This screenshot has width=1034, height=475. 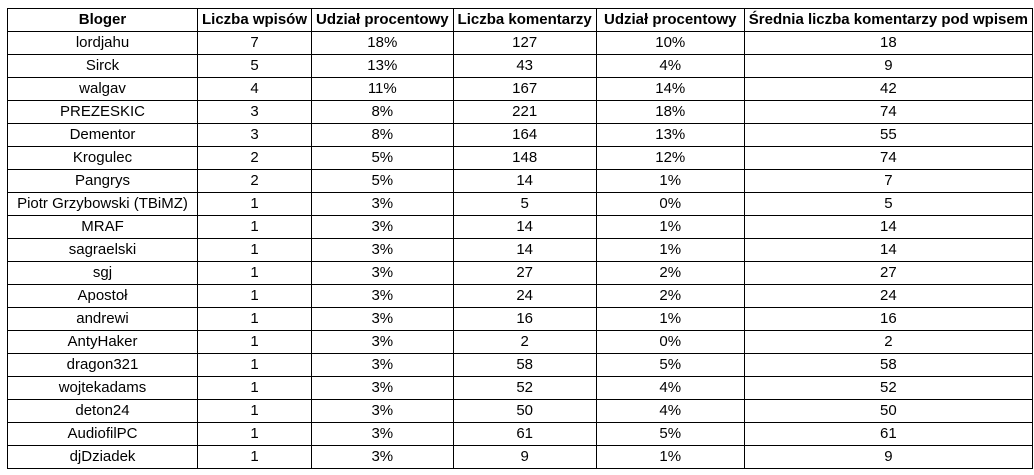 What do you see at coordinates (524, 342) in the screenshot?
I see `comment-count-cell: 2` at bounding box center [524, 342].